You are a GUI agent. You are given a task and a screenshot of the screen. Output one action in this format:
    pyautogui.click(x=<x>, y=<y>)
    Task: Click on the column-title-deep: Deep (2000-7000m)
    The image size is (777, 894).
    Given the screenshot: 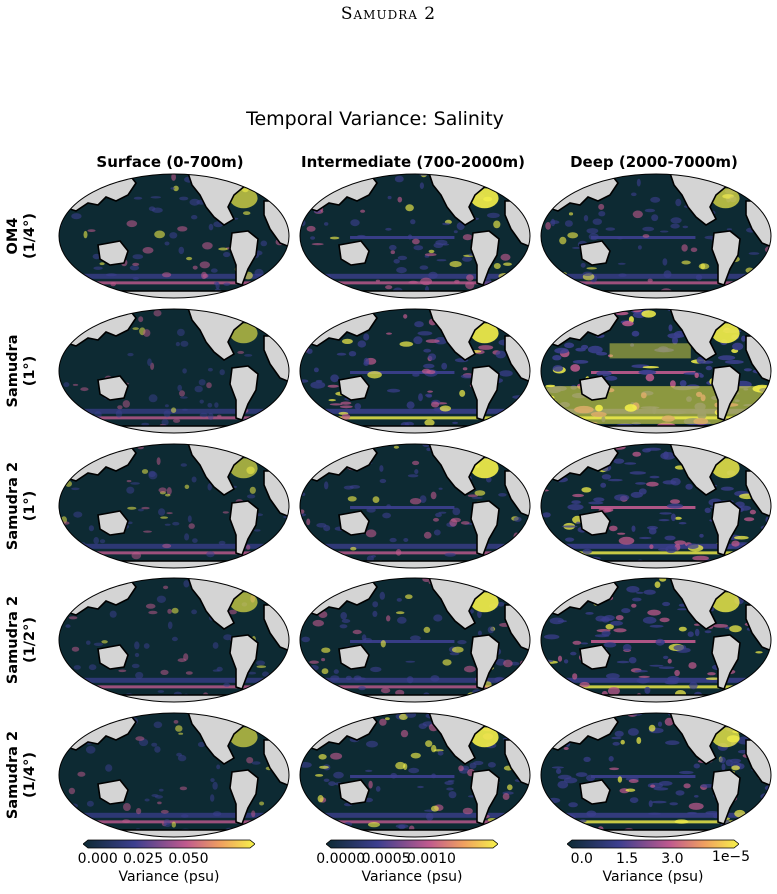 What is the action you would take?
    pyautogui.click(x=654, y=162)
    